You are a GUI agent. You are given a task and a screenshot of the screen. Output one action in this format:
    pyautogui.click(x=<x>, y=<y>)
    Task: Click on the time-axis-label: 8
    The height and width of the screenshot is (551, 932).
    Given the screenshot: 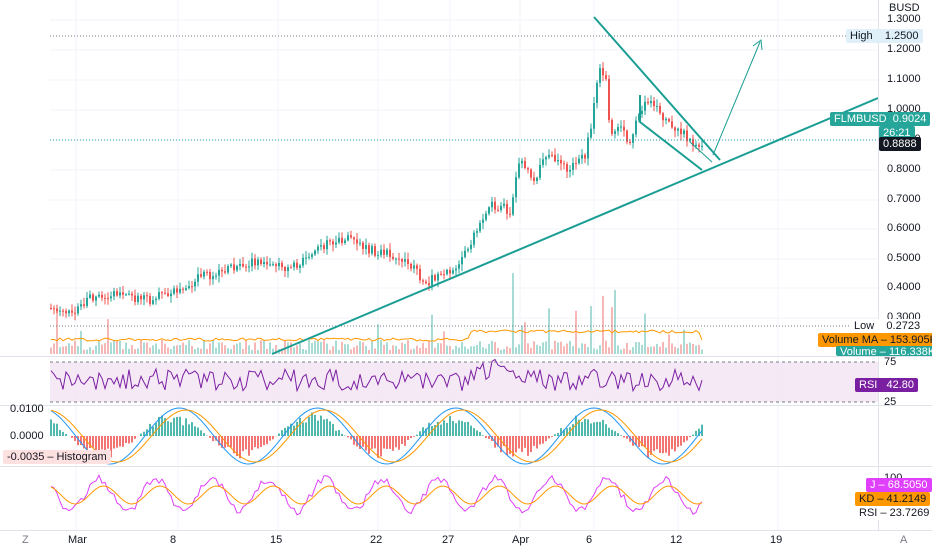 What is the action you would take?
    pyautogui.click(x=173, y=540)
    